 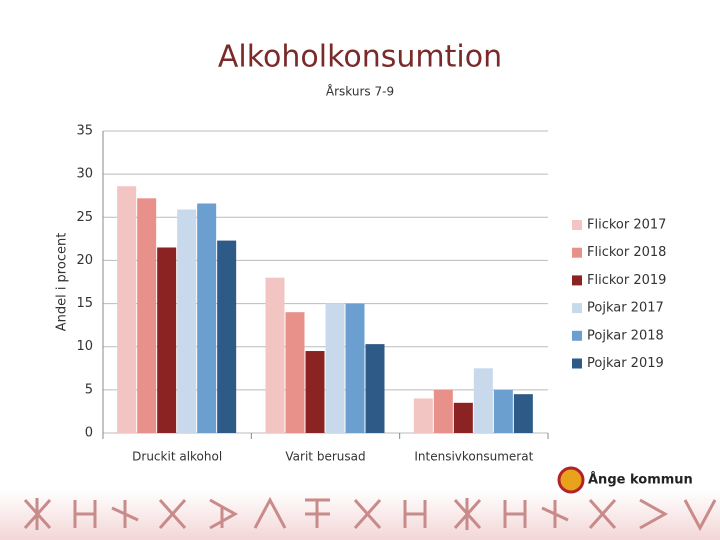 What do you see at coordinates (370, 514) in the screenshot?
I see `footer-pattern` at bounding box center [370, 514].